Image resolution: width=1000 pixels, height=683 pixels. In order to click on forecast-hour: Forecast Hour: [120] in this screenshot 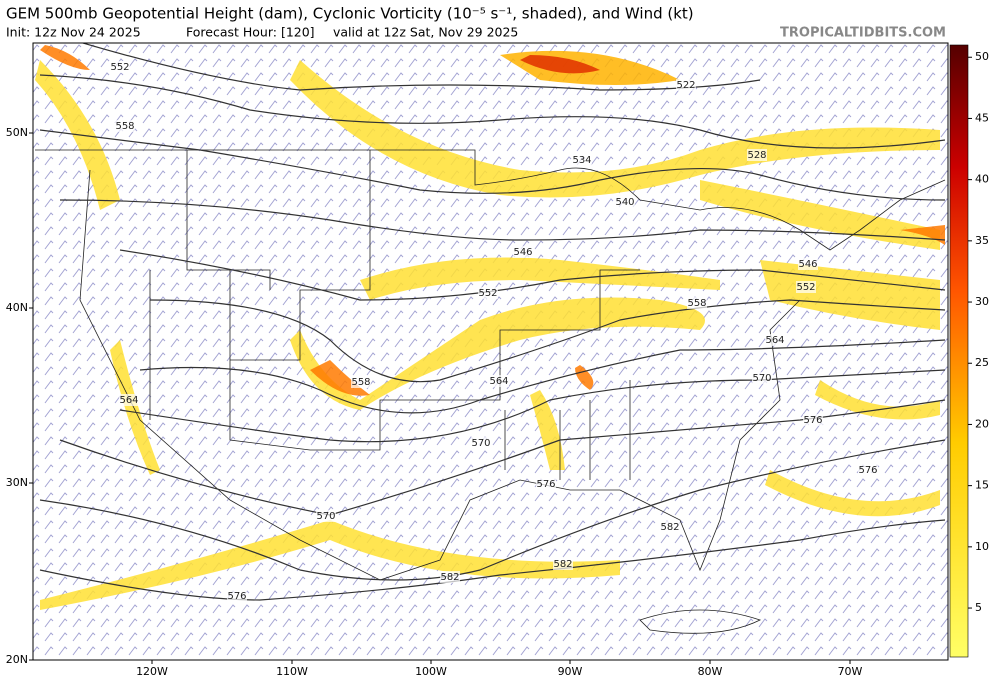, I will do `click(250, 32)`.